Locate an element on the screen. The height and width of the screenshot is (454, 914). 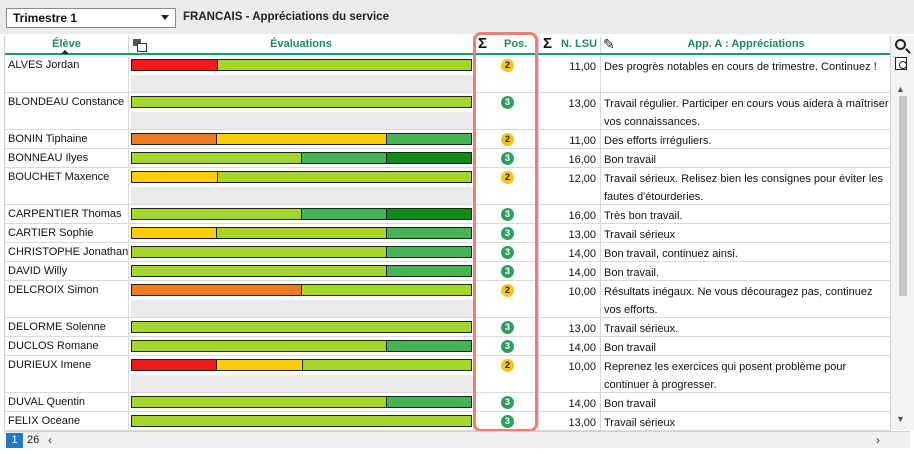
position-cell: 2 is located at coordinates (506, 74).